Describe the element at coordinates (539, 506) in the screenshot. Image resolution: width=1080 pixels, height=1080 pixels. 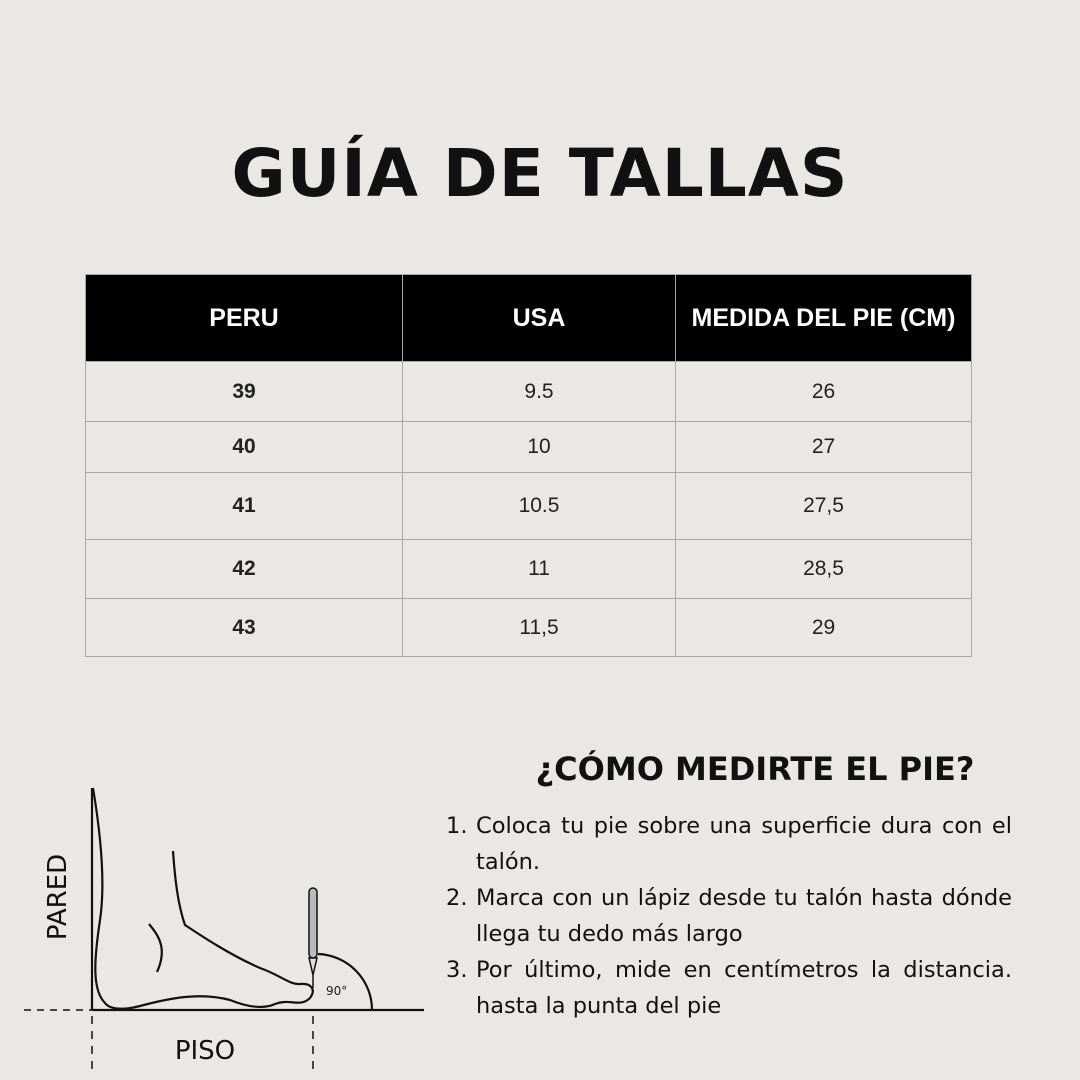
I see `cell-usa: 10.5` at that location.